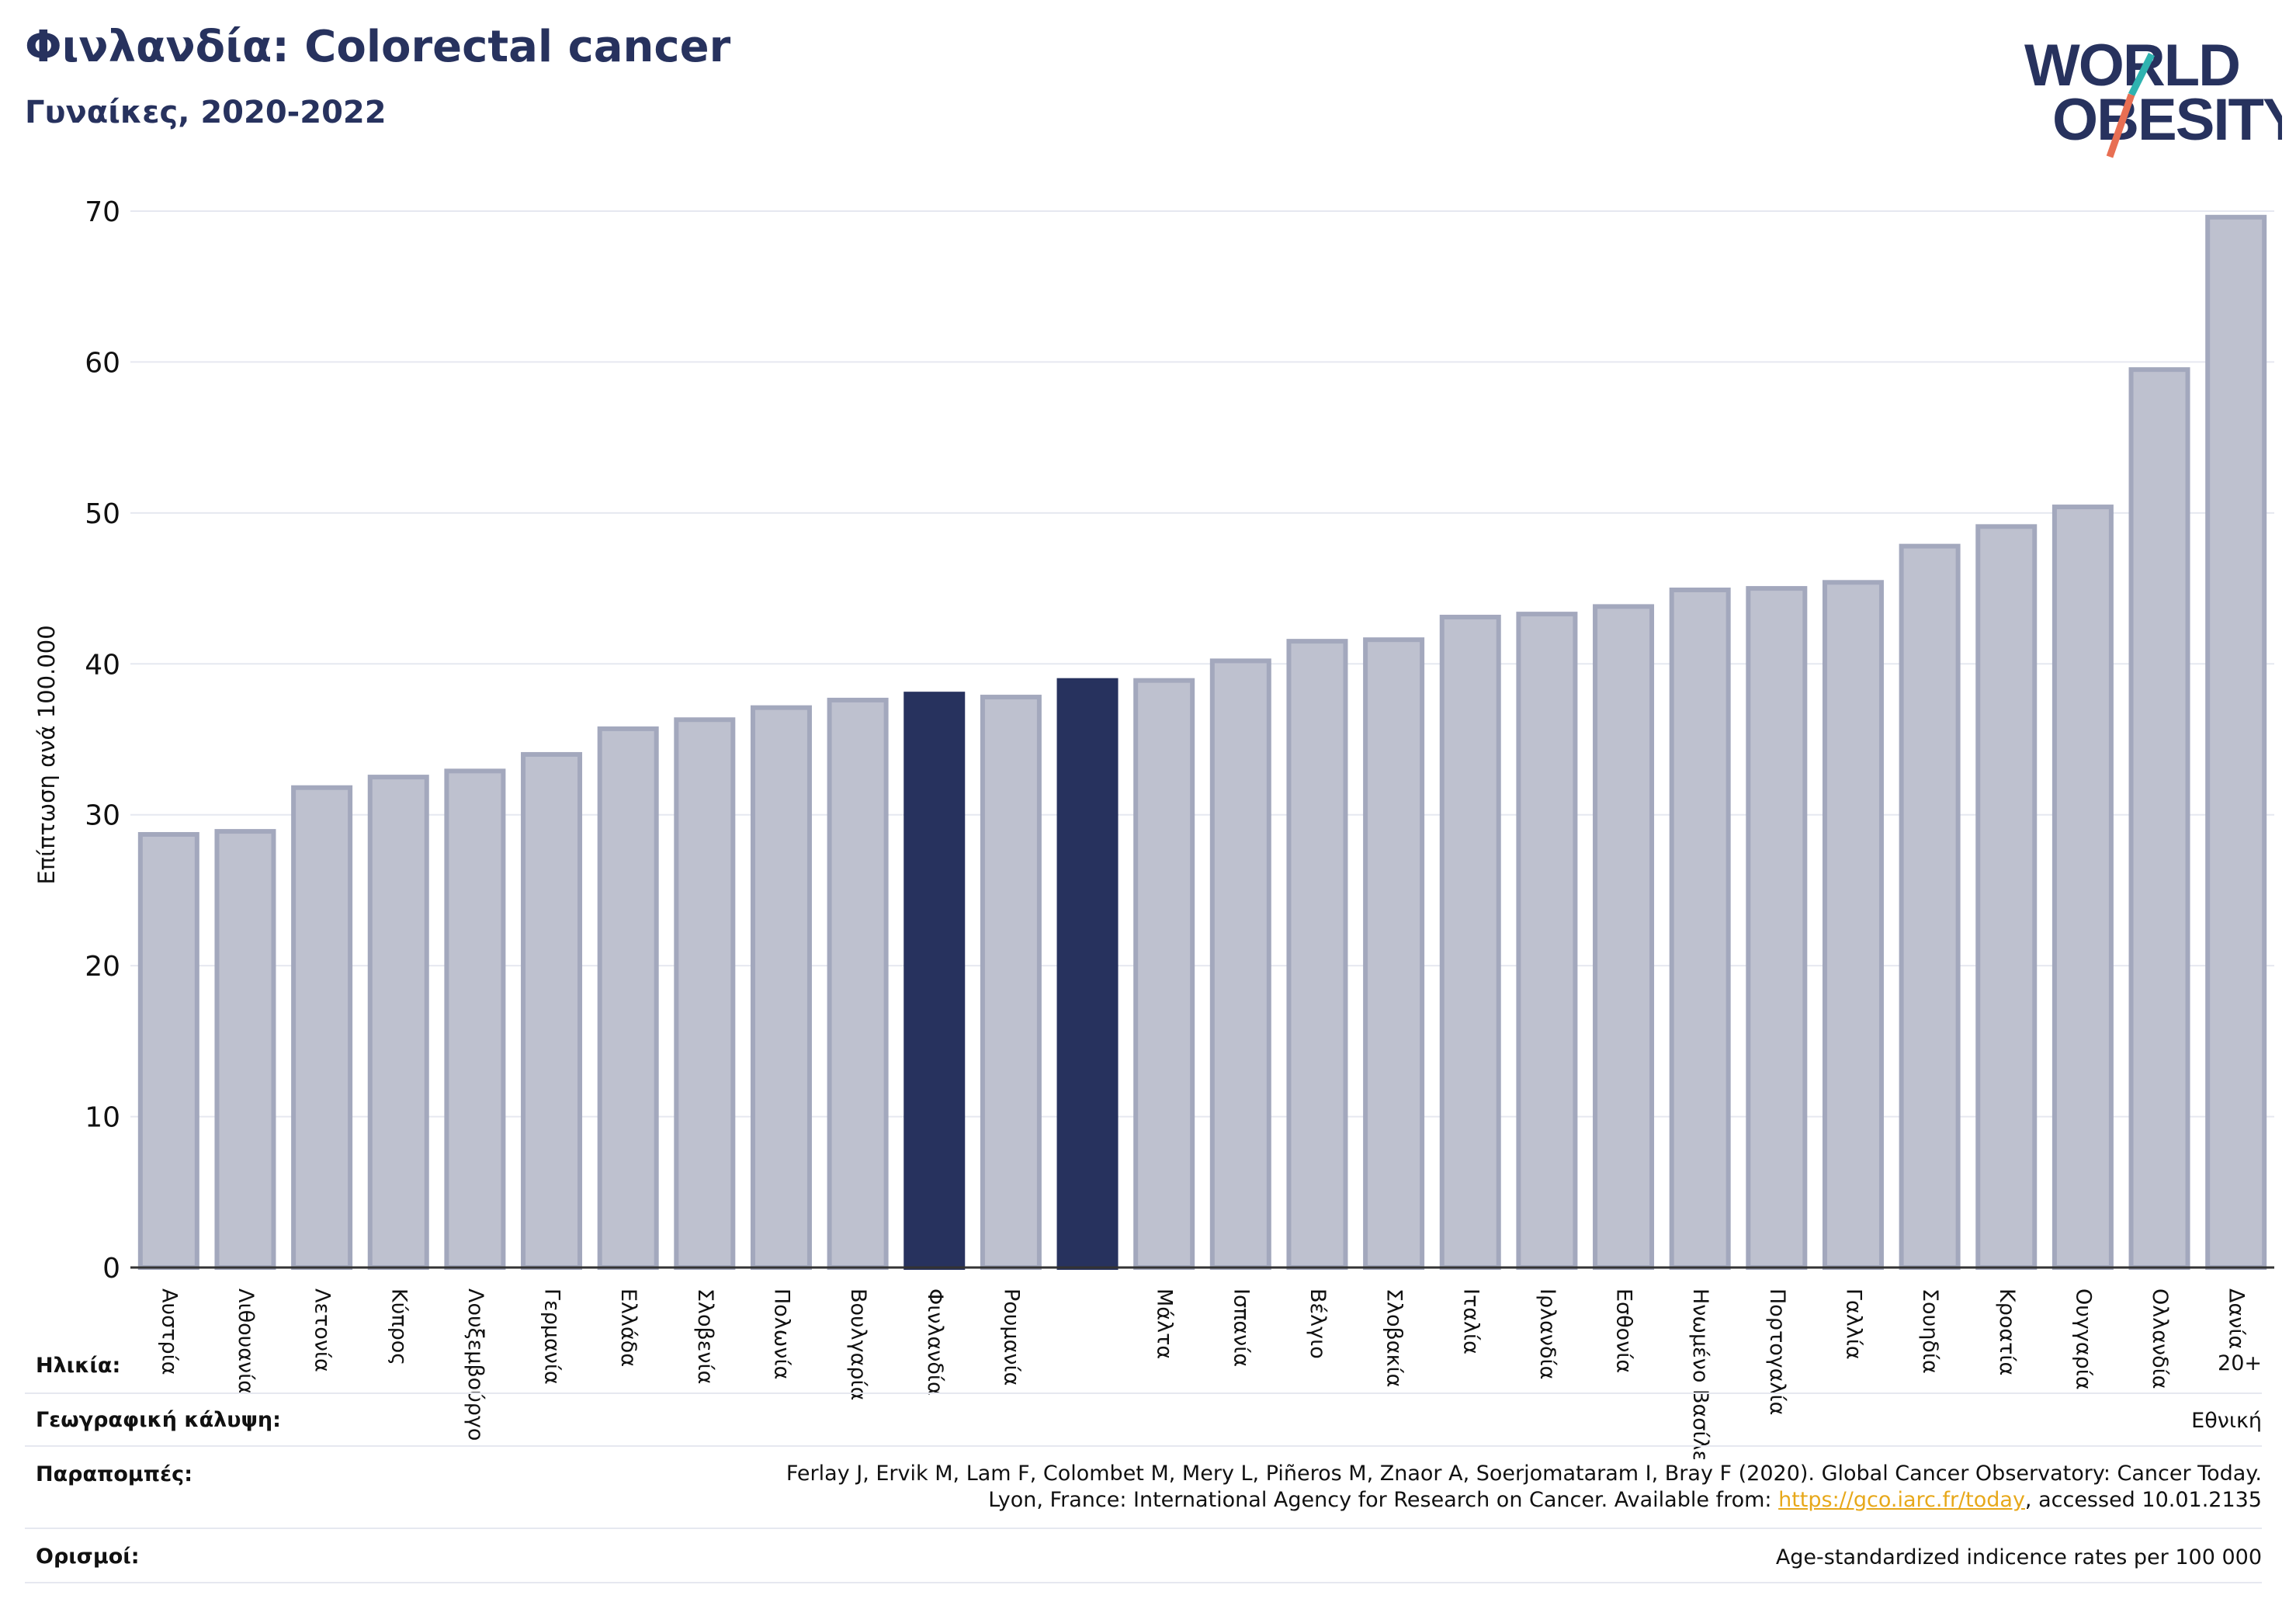 This screenshot has width=2296, height=1623. Describe the element at coordinates (169, 1331) in the screenshot. I see `x-tick-label: Αυστρία` at that location.